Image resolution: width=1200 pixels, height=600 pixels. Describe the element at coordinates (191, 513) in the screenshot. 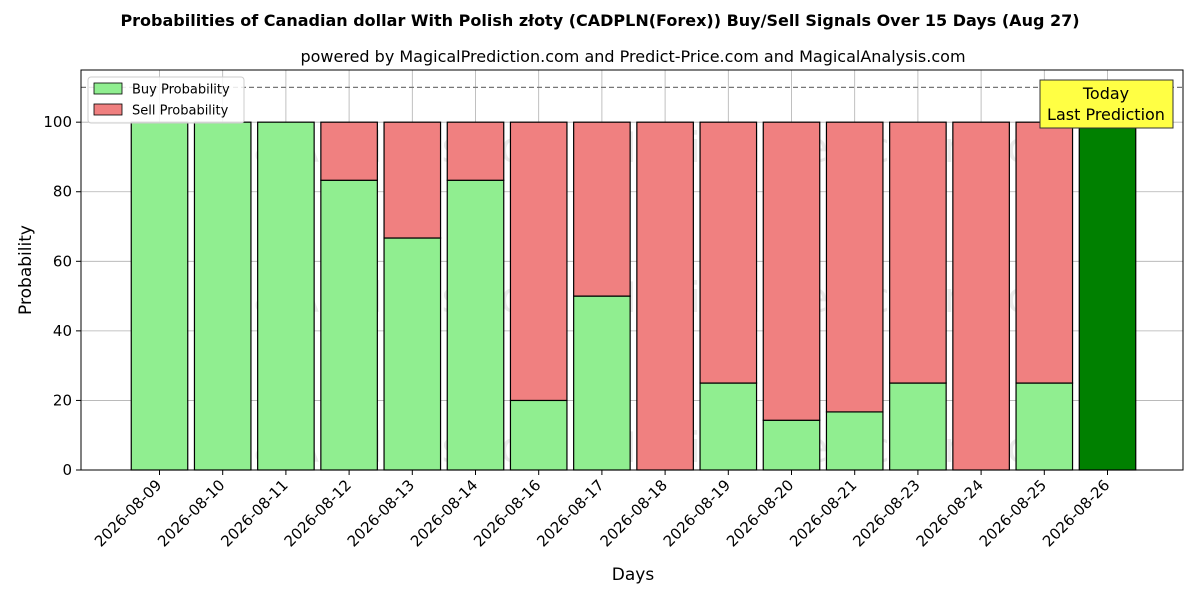

I see `x-tick-label: 2026-08-10` at that location.